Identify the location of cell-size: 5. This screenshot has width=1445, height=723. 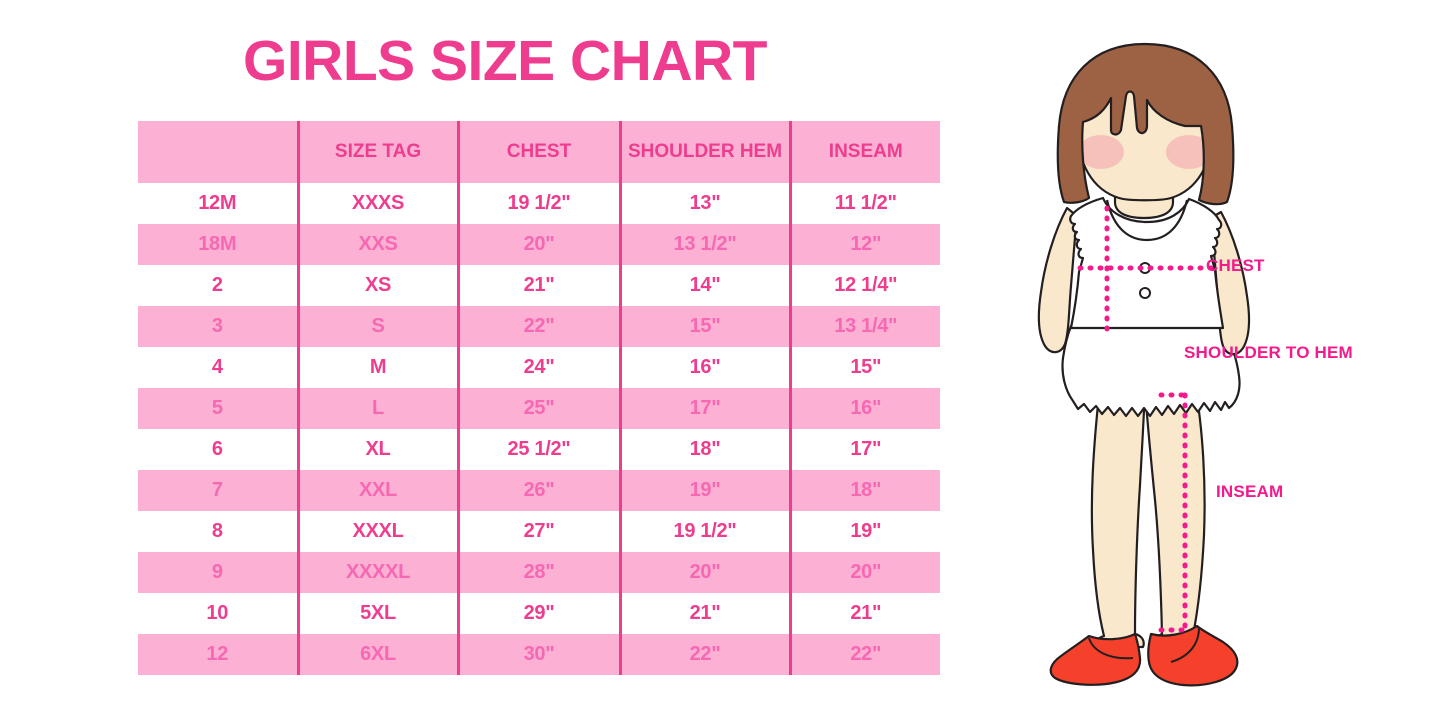
(218, 408).